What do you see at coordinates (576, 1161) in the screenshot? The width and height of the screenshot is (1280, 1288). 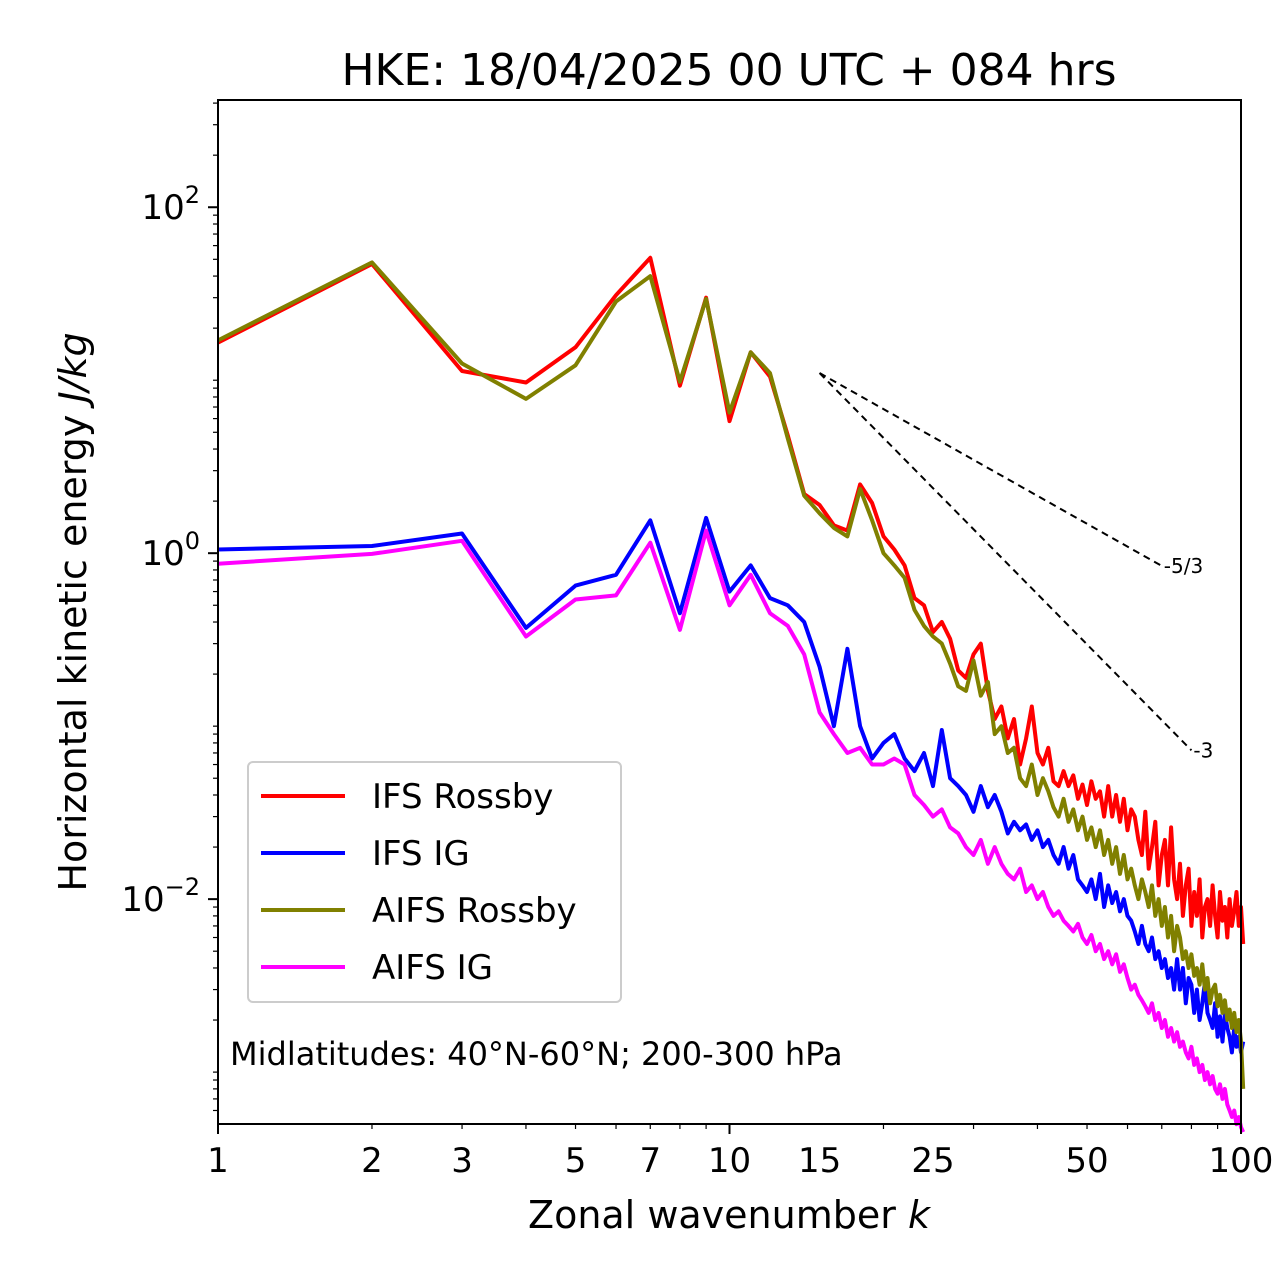 I see `x-tick-label: 5` at bounding box center [576, 1161].